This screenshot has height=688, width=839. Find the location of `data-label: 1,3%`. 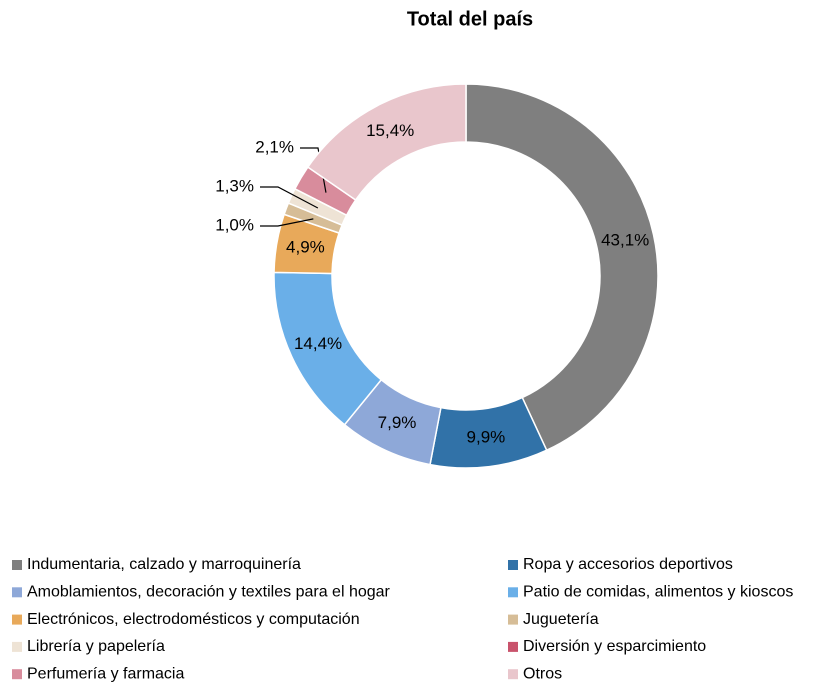

data-label: 1,3% is located at coordinates (234, 185).